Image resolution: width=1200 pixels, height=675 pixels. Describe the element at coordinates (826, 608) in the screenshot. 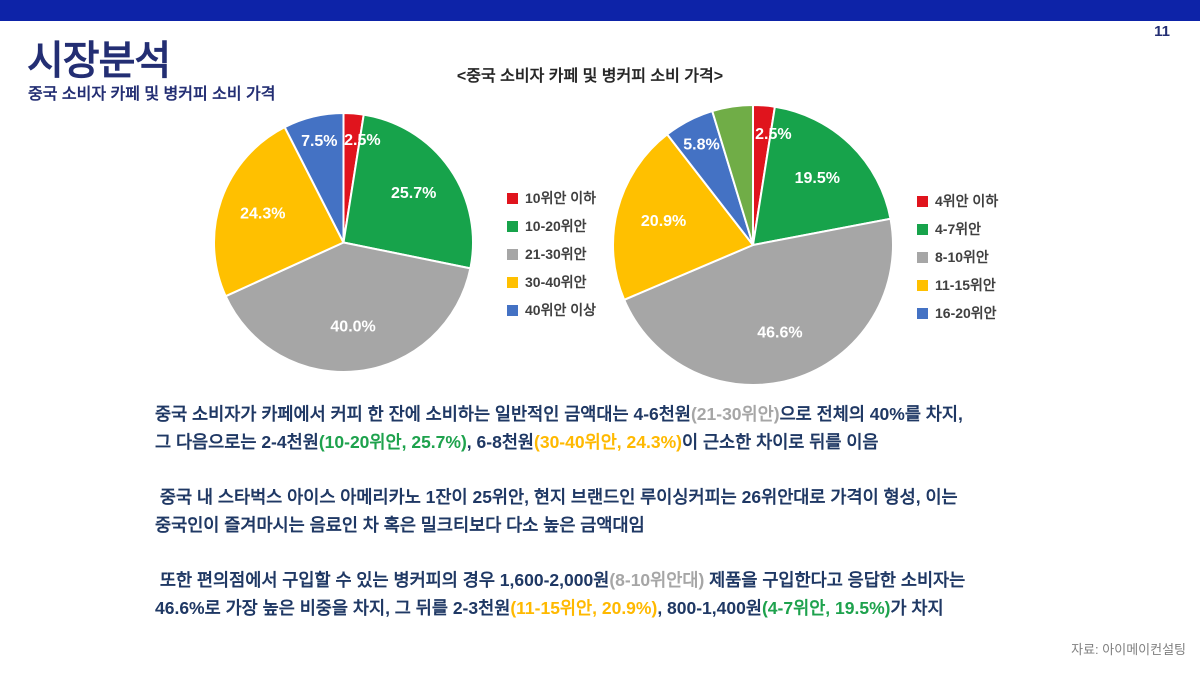

I see `text-segment-green: (4-7위안, 19.5%)` at that location.